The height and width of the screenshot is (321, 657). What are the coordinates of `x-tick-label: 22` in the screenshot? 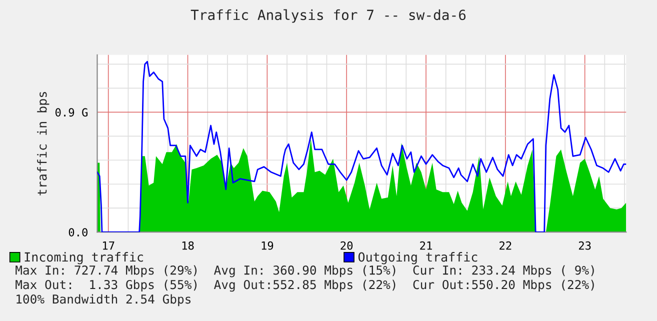 It's located at (506, 245).